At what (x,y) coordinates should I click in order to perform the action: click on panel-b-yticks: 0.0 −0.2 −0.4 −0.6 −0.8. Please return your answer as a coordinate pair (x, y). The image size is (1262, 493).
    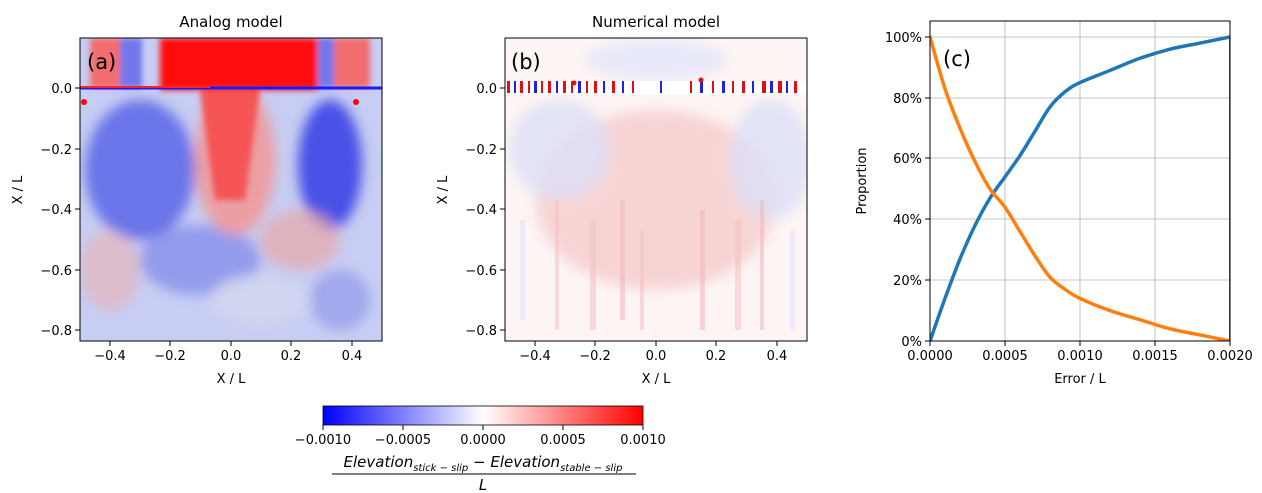
    Looking at the image, I should click on (485, 210).